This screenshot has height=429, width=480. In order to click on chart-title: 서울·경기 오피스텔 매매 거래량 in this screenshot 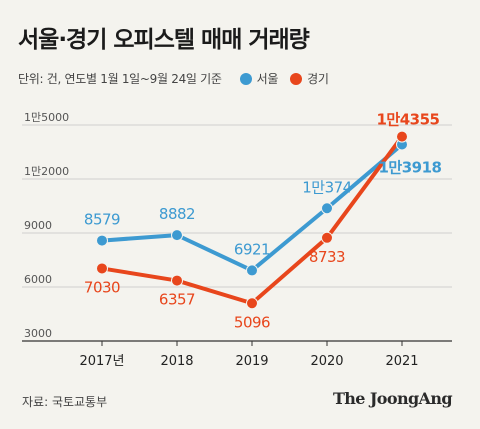, I will do `click(164, 40)`.